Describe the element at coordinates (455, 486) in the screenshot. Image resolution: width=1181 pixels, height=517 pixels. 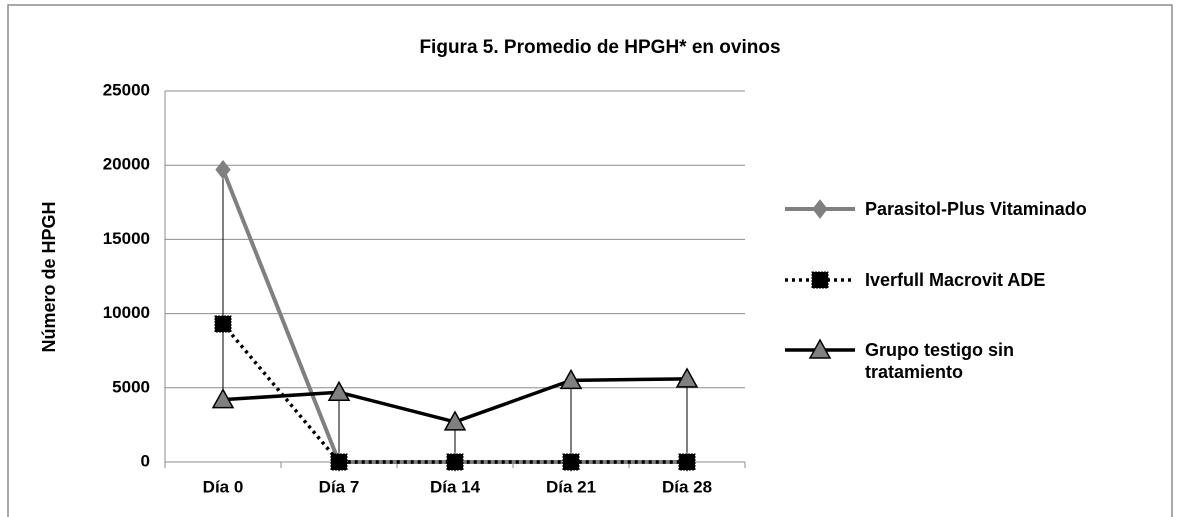
I see `x-tick-label: Día 14` at that location.